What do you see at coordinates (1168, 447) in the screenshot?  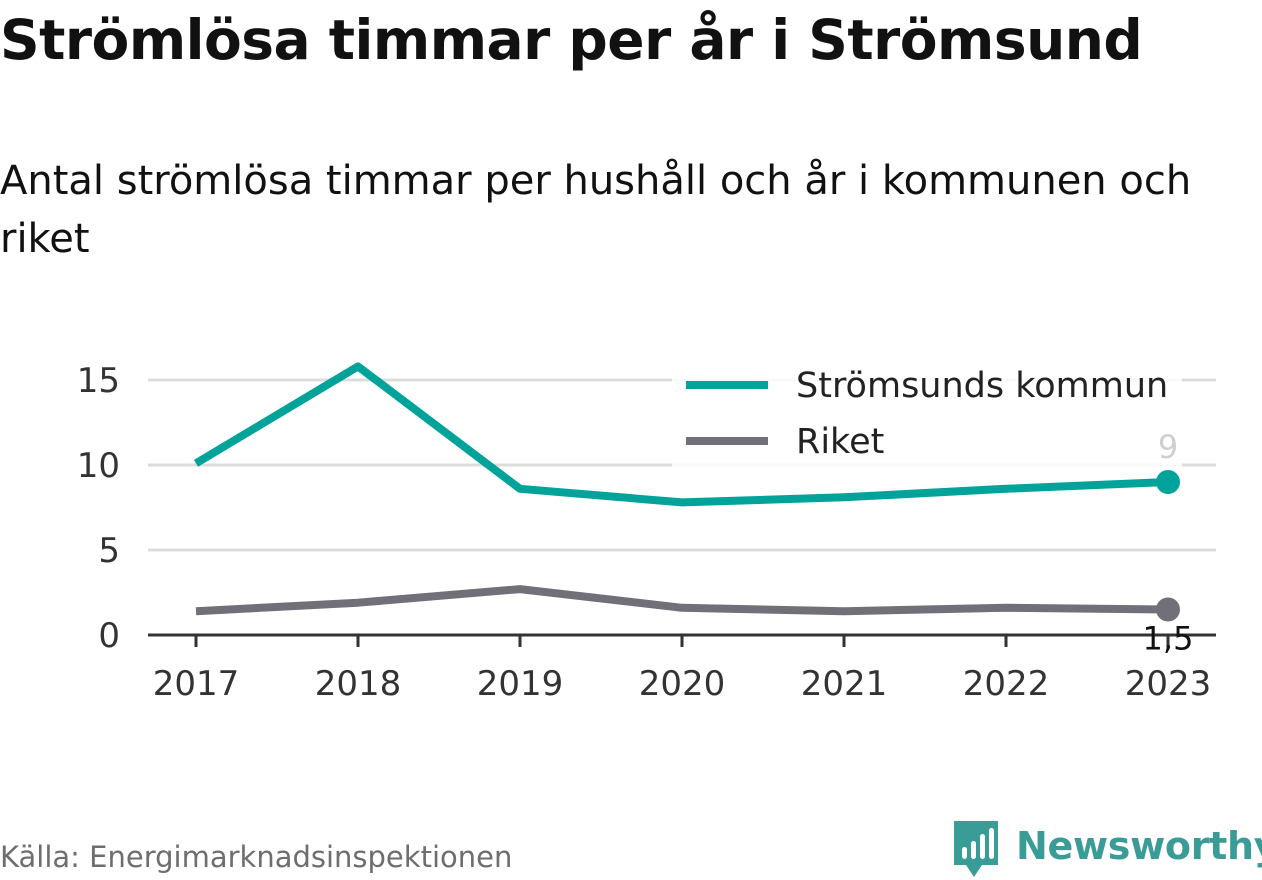 I see `end-value-label: 9` at bounding box center [1168, 447].